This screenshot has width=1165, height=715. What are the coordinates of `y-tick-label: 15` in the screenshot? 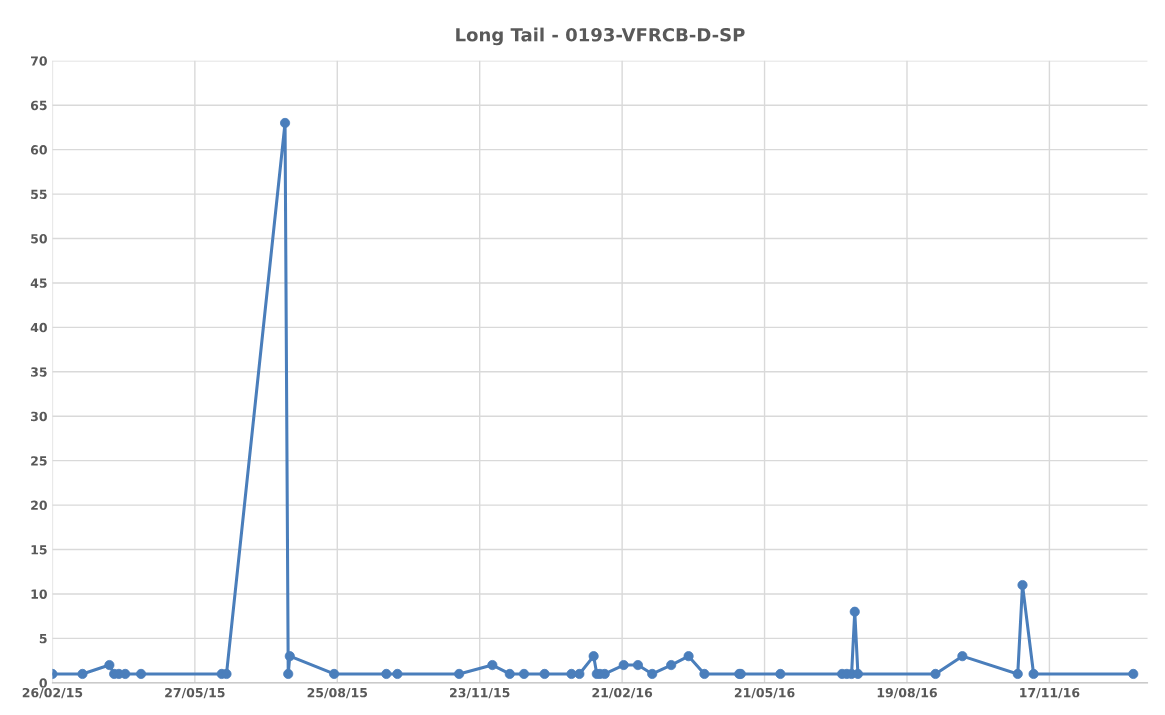 It's located at (39, 550).